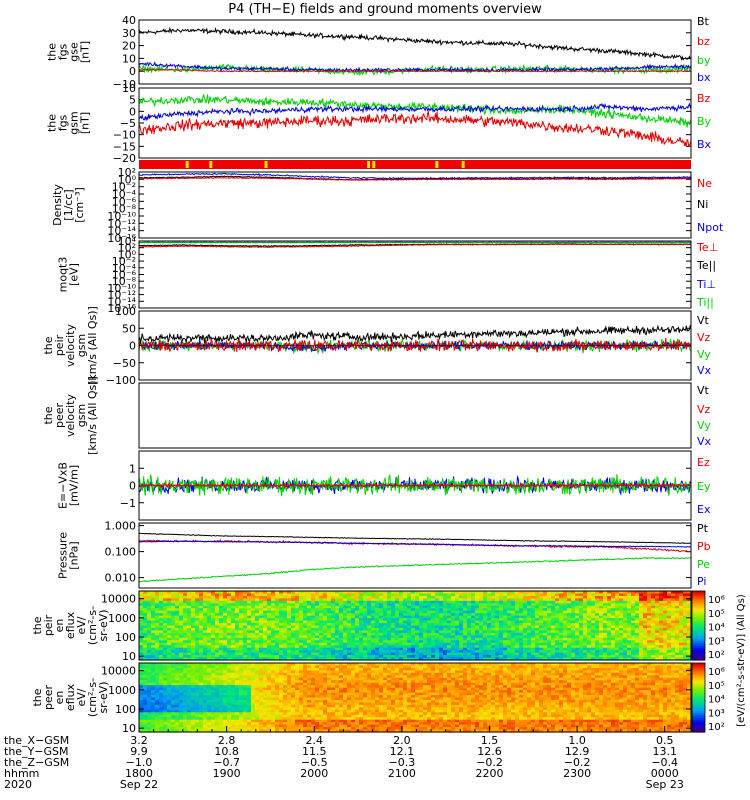 This screenshot has height=800, width=750. Describe the element at coordinates (414, 44) in the screenshot. I see `series-line-Bt` at that location.